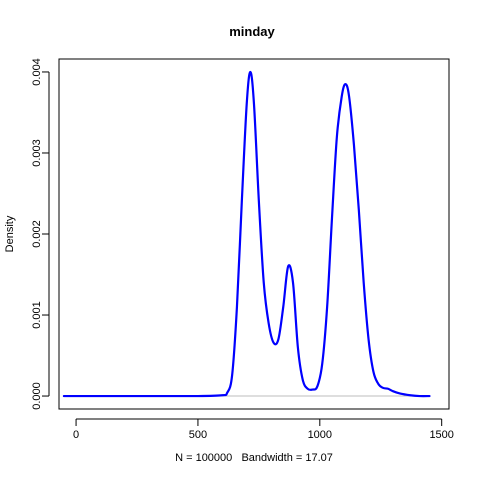  Describe the element at coordinates (10, 233) in the screenshot. I see `y-axis-label: Density` at that location.